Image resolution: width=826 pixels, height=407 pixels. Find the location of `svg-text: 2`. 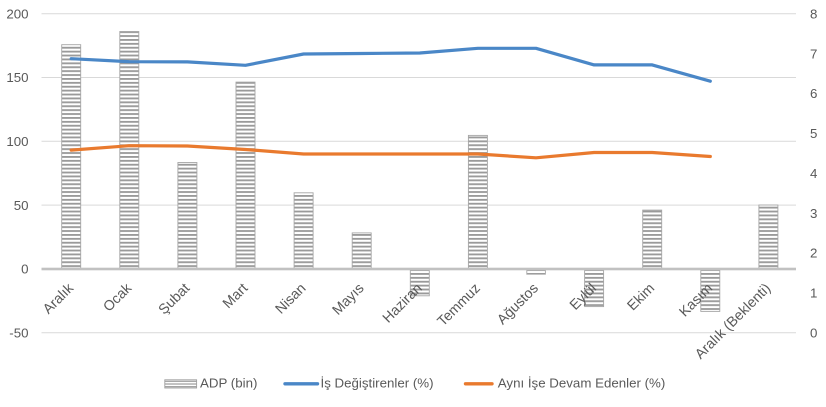

svg-text: 2 is located at coordinates (813, 253).